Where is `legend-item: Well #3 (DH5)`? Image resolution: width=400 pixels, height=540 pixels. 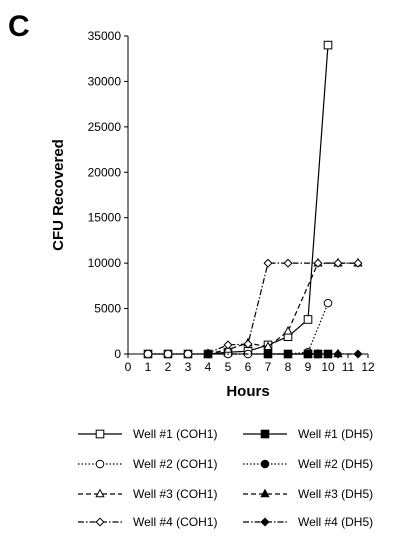
legend-item: Well #3 (DH5) is located at coordinates (308, 494).